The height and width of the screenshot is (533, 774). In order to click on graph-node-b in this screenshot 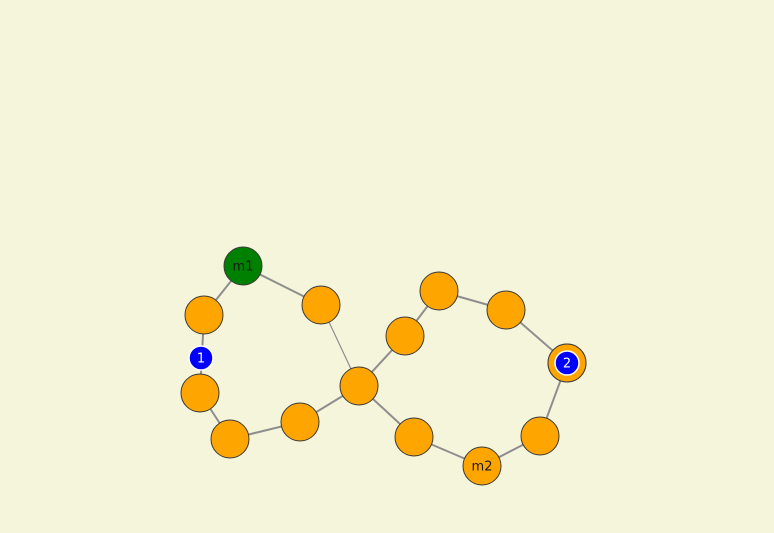, I will do `click(321, 305)`.